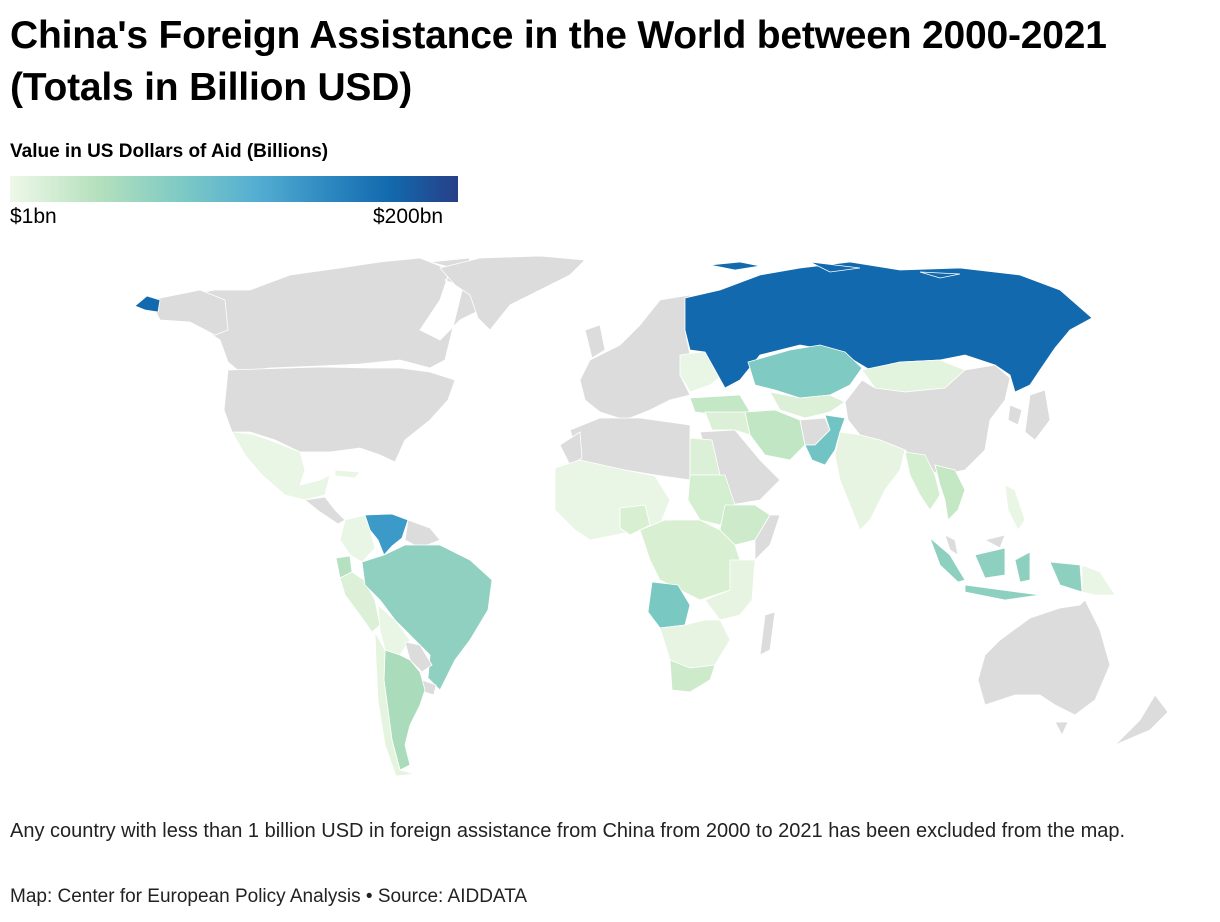  Describe the element at coordinates (730, 590) in the screenshot. I see `east-africa` at that location.